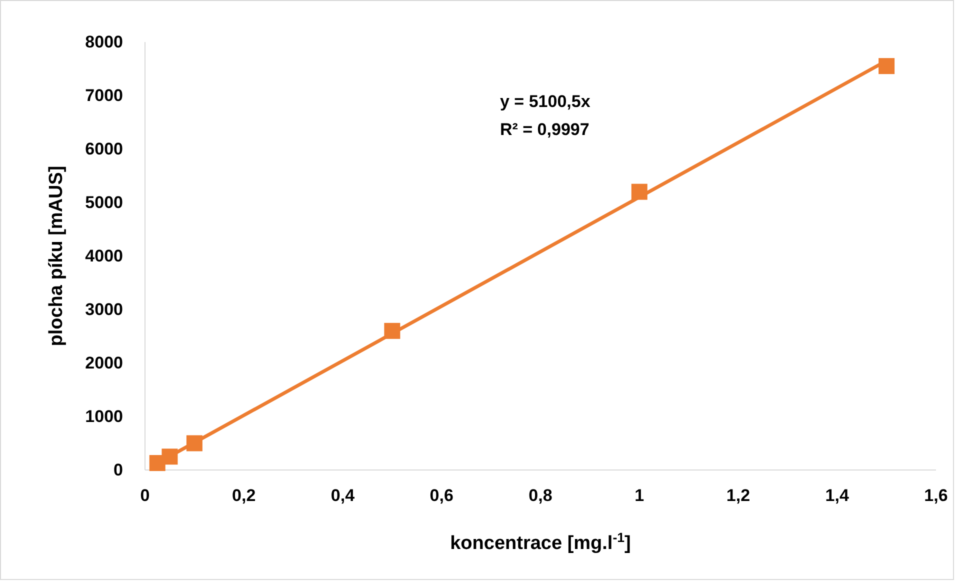 Image resolution: width=955 pixels, height=581 pixels. I want to click on y-tick-label: 3000, so click(104, 309).